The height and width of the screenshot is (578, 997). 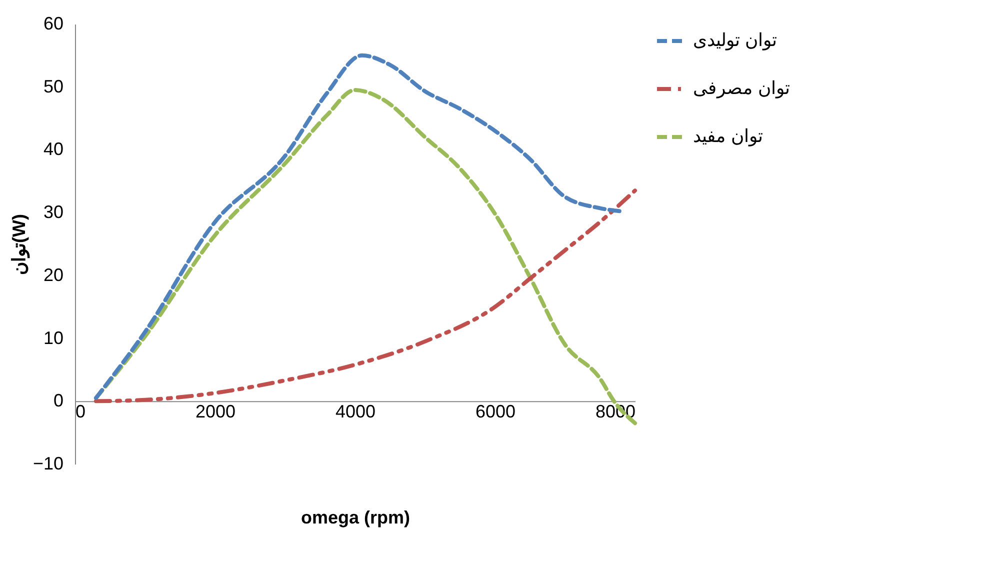 What do you see at coordinates (495, 412) in the screenshot?
I see `x-tick-label: 6000` at bounding box center [495, 412].